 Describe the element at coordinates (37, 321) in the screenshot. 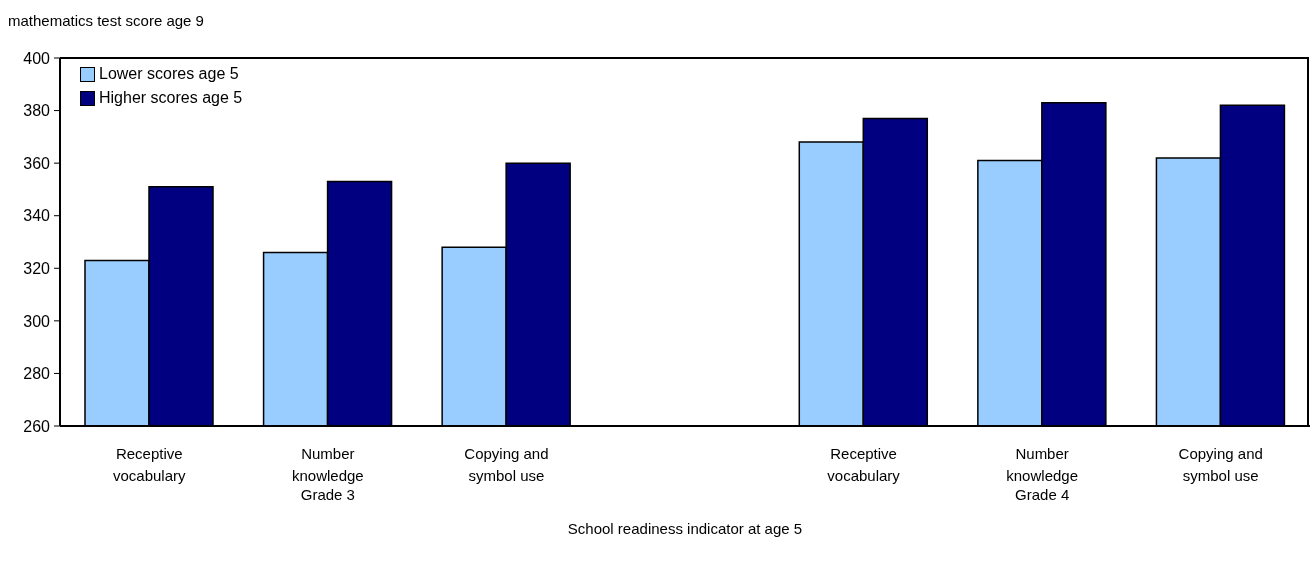

I see `y-tick-label: 300` at that location.